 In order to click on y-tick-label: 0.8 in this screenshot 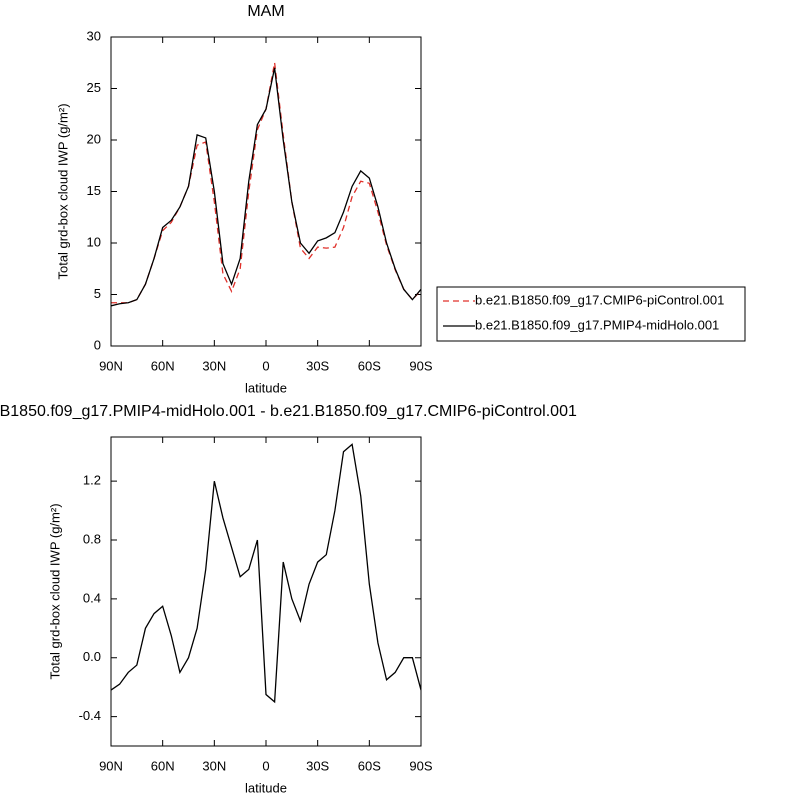, I will do `click(92, 538)`.